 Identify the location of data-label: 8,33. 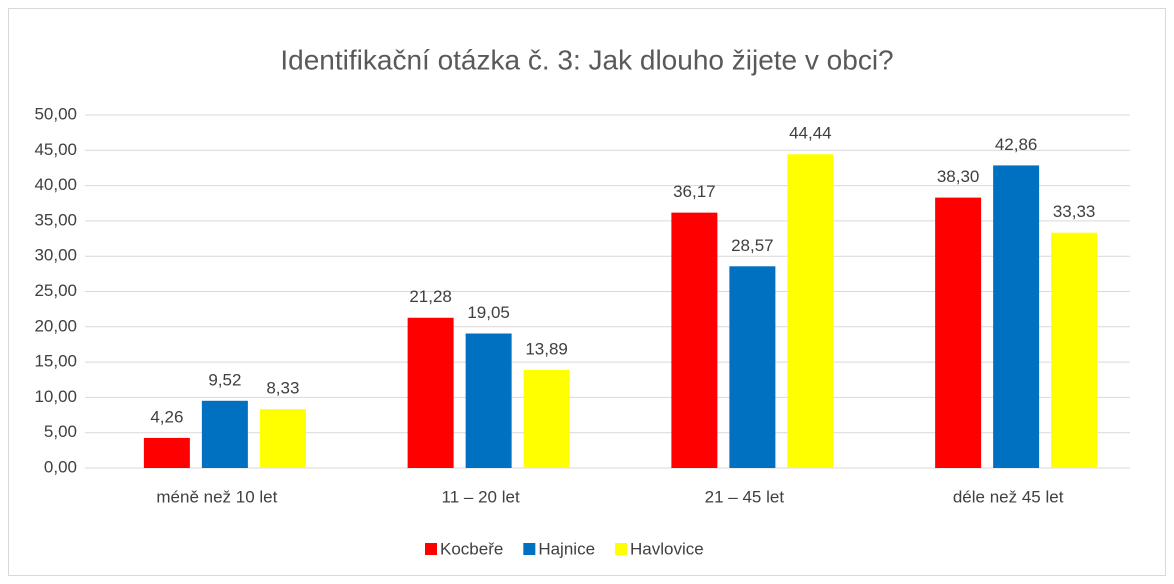
(282, 388).